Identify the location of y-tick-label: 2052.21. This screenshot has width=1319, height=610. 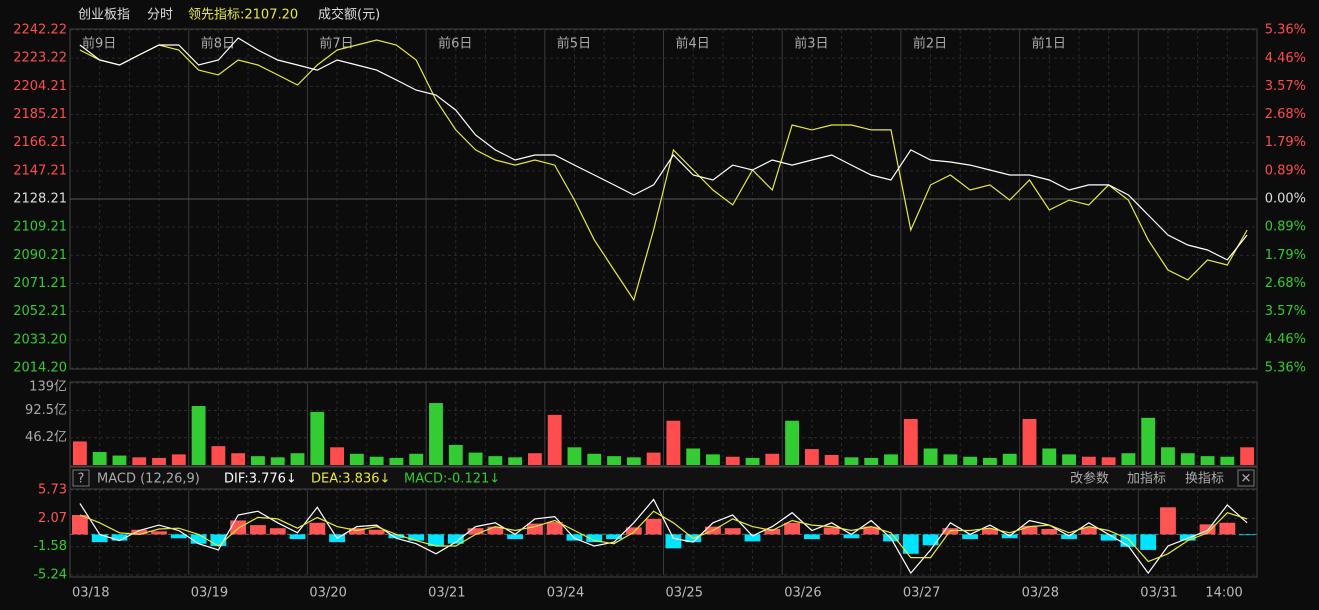
(40, 311).